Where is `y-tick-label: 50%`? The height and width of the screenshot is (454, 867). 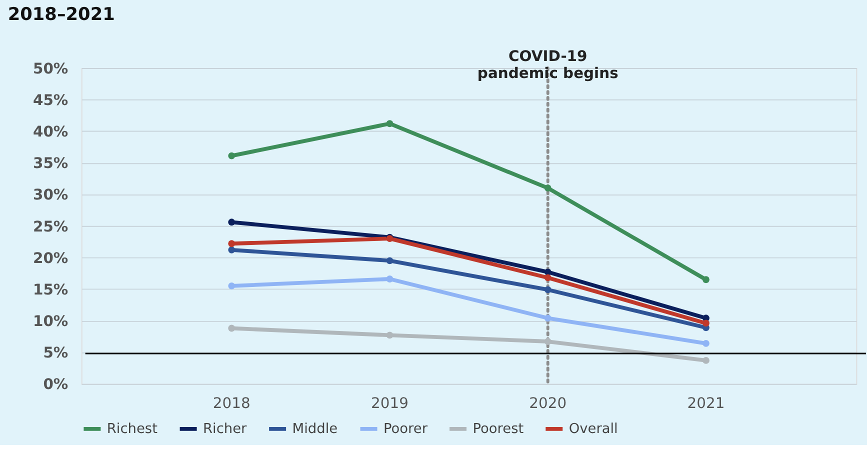
y-tick-label: 50% is located at coordinates (50, 69).